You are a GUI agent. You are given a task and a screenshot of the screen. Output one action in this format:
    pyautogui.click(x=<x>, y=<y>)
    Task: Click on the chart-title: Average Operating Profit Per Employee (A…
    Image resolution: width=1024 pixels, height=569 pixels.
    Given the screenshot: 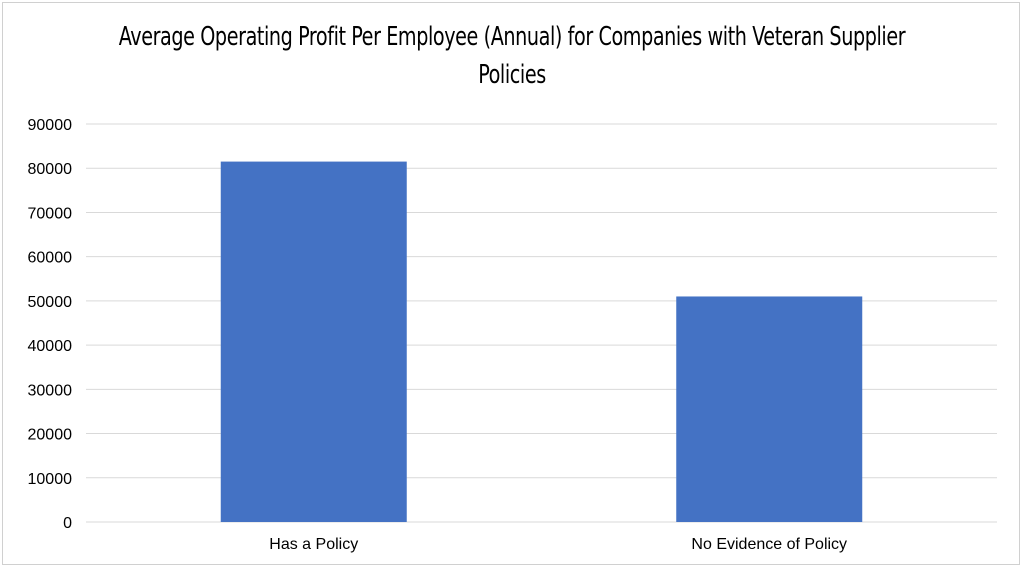 What is the action you would take?
    pyautogui.click(x=512, y=56)
    